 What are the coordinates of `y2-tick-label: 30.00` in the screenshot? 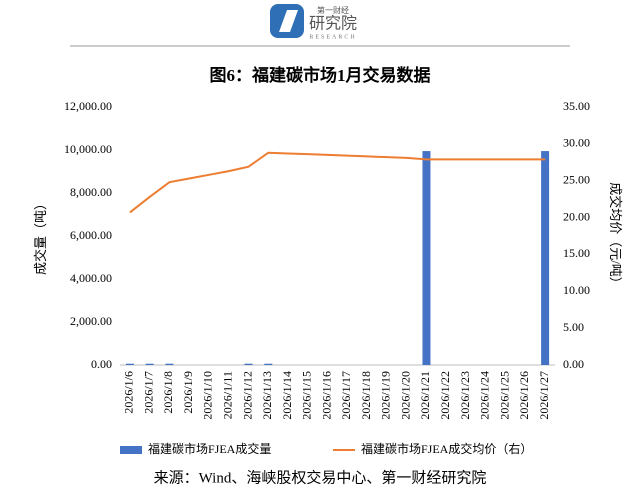 It's located at (576, 143).